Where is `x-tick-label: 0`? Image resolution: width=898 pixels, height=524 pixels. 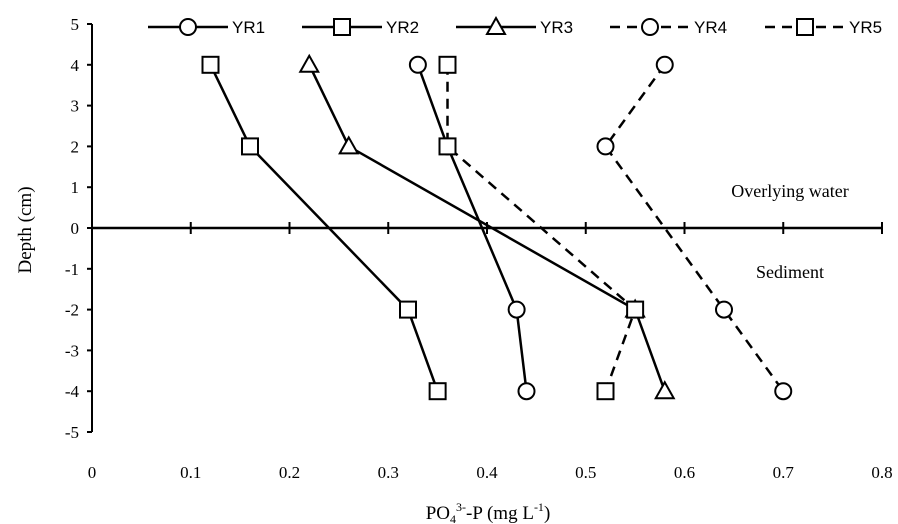 x-tick-label: 0 is located at coordinates (92, 472).